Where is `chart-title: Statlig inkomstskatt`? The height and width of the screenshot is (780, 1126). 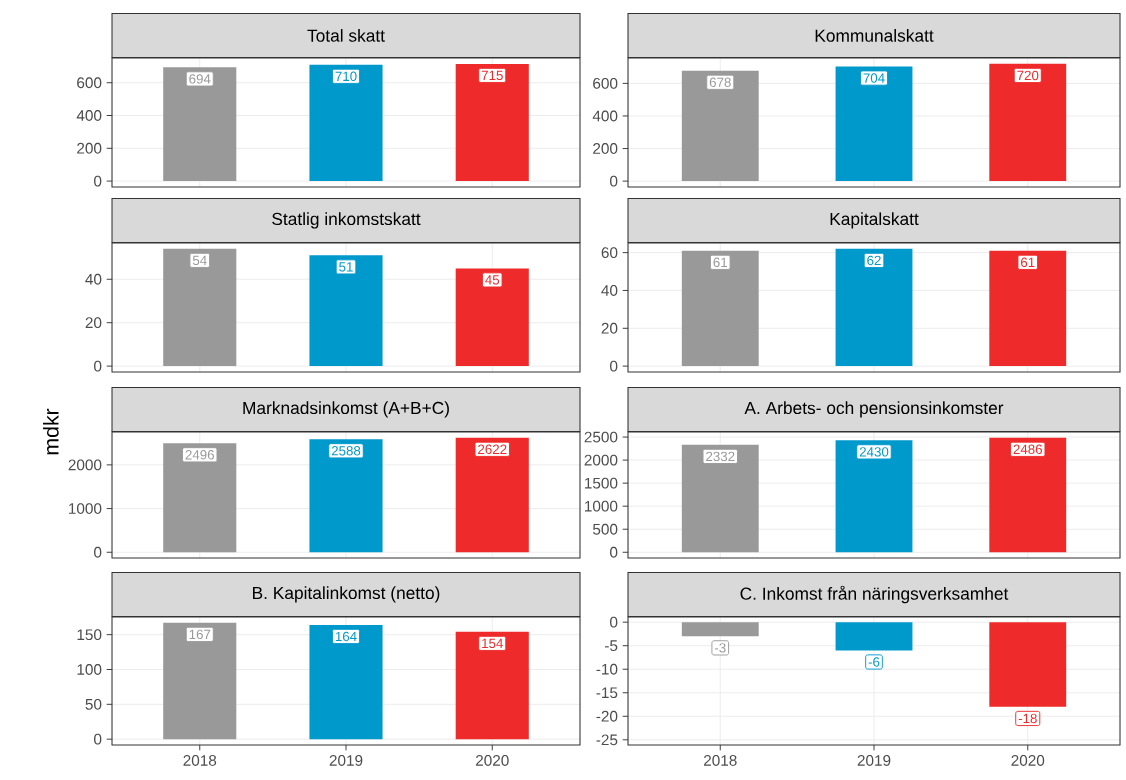 chart-title: Statlig inkomstskatt is located at coordinates (346, 220).